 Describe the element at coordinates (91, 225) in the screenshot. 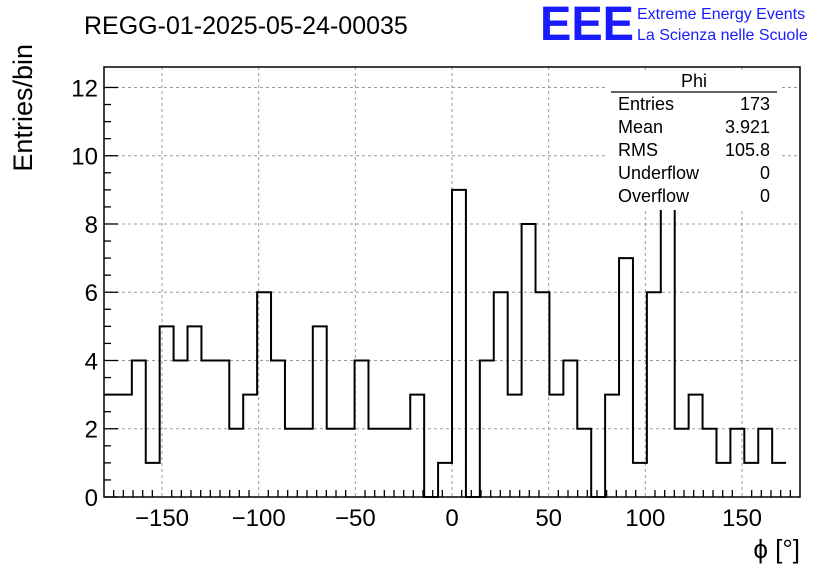

I see `y-tick-label: 8` at that location.